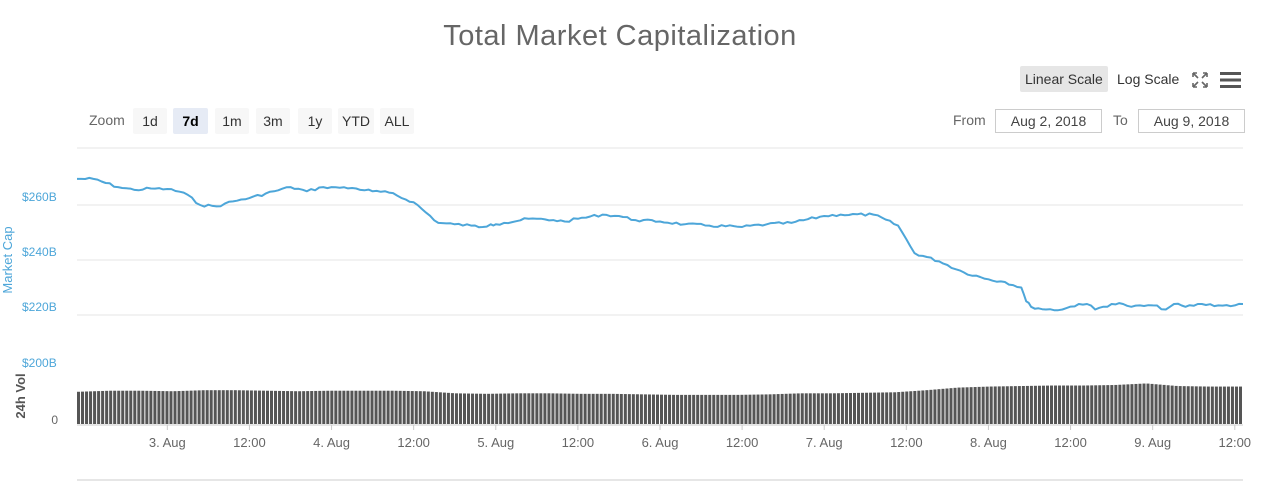  I want to click on zoom-all-button: ALL, so click(397, 121).